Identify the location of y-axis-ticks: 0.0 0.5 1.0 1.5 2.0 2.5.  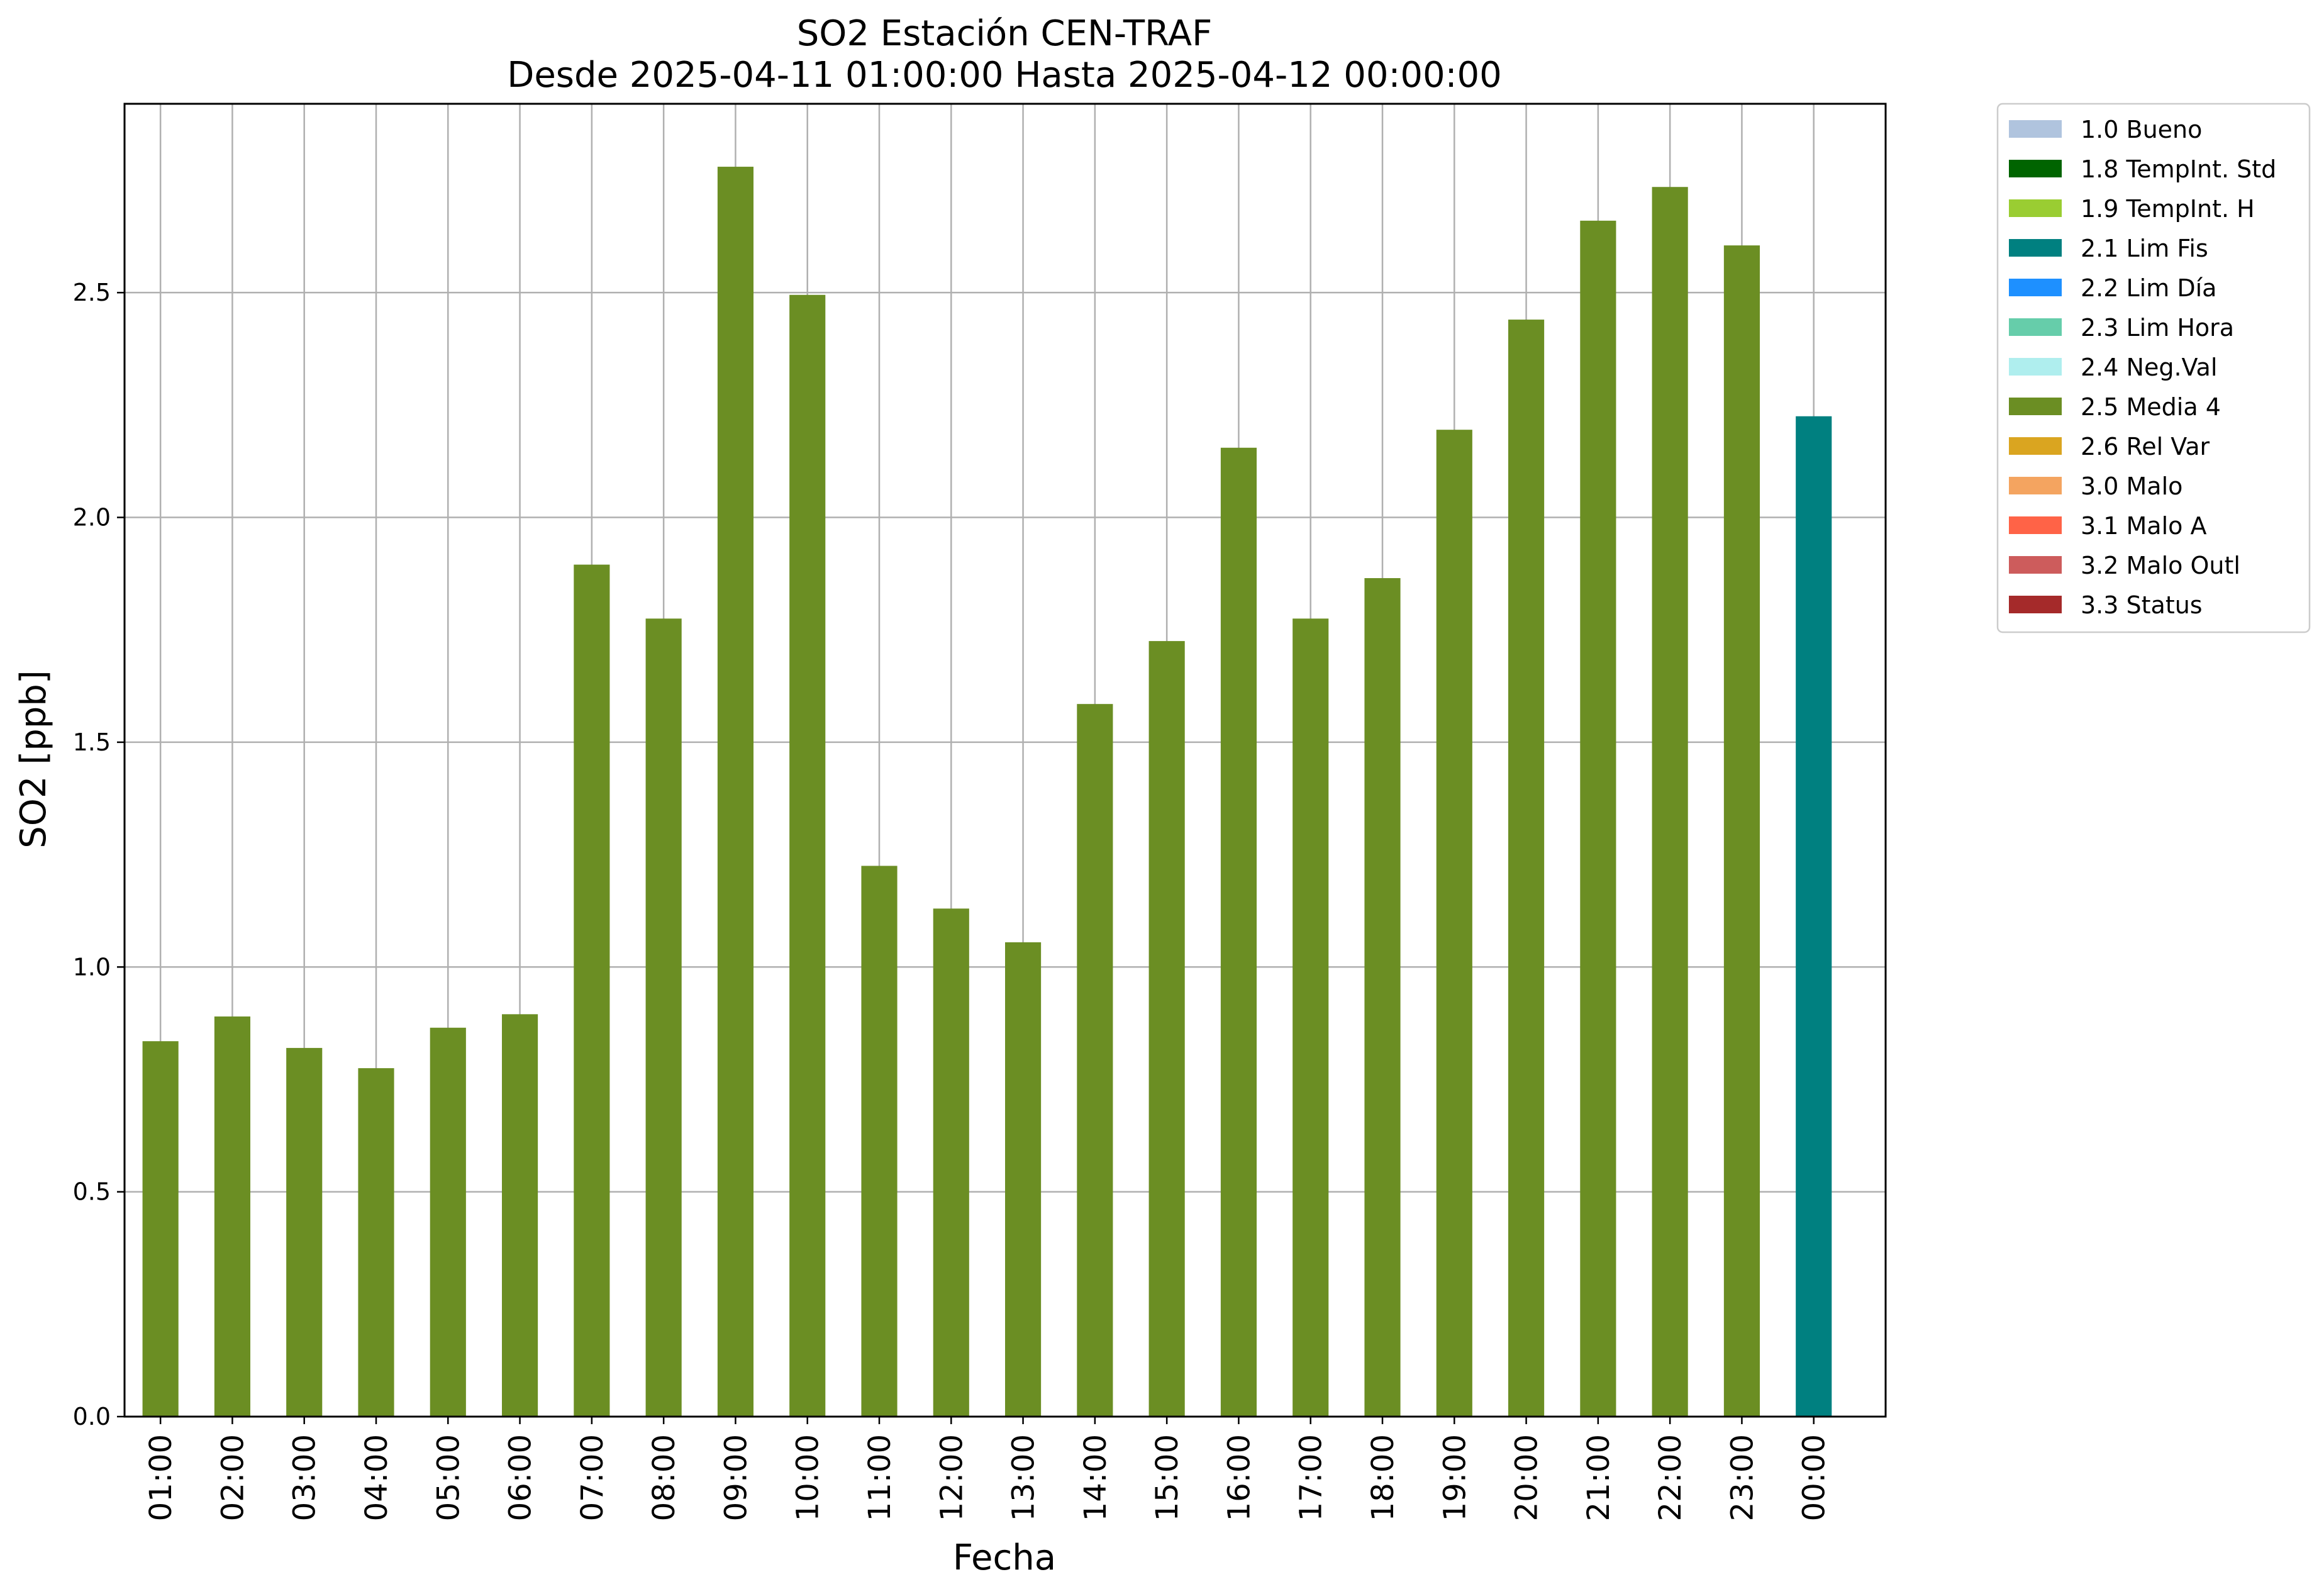
(99, 854).